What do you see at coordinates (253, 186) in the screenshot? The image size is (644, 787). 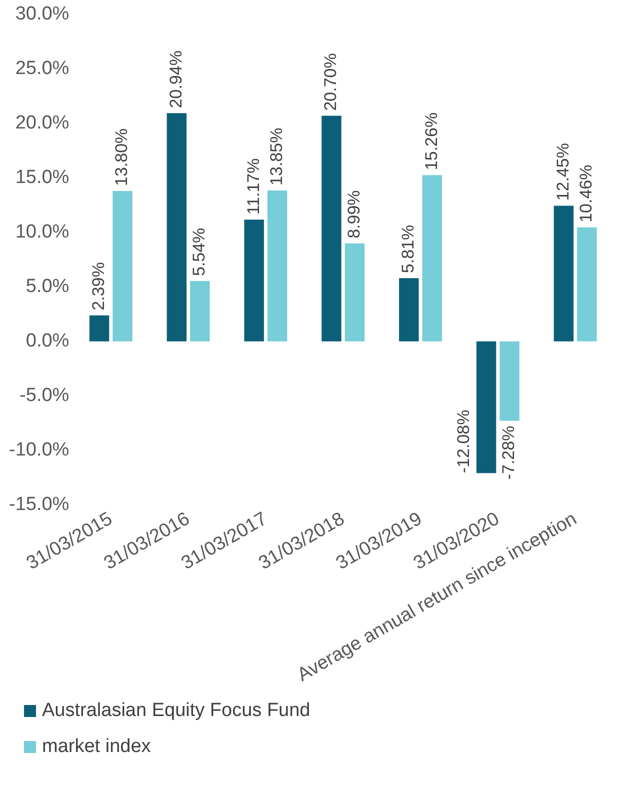 I see `data-label: 11.17%` at bounding box center [253, 186].